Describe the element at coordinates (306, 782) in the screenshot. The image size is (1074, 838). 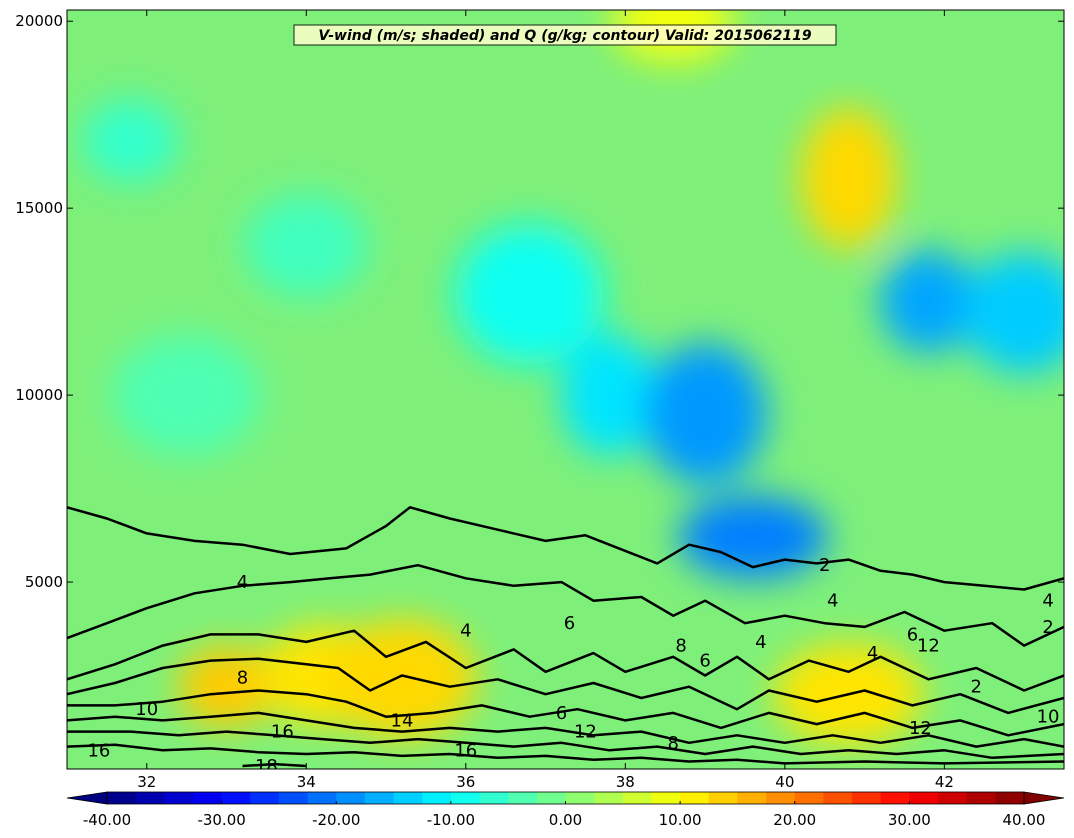
I see `x-tick-label: 34` at that location.